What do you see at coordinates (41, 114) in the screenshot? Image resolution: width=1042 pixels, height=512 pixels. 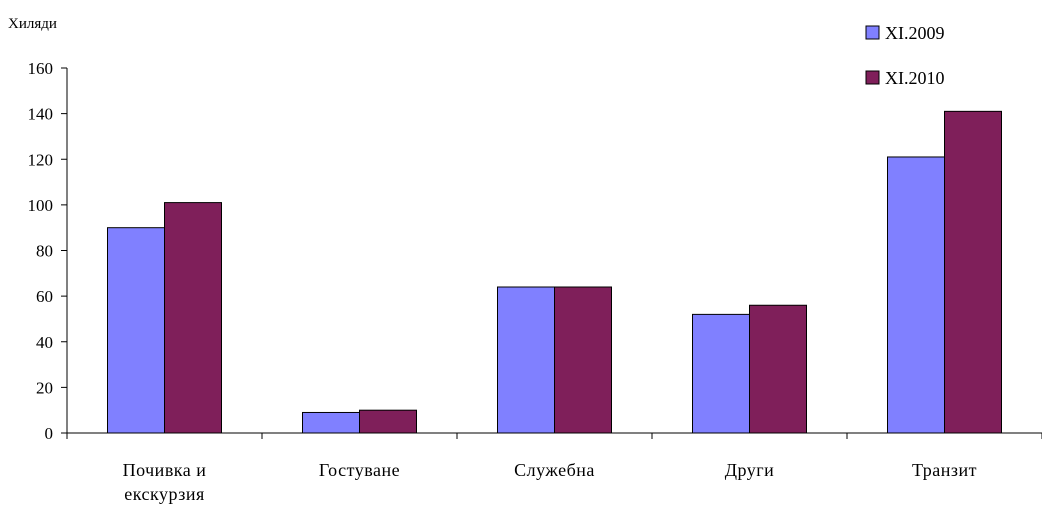 I see `y-tick-label: 140` at bounding box center [41, 114].